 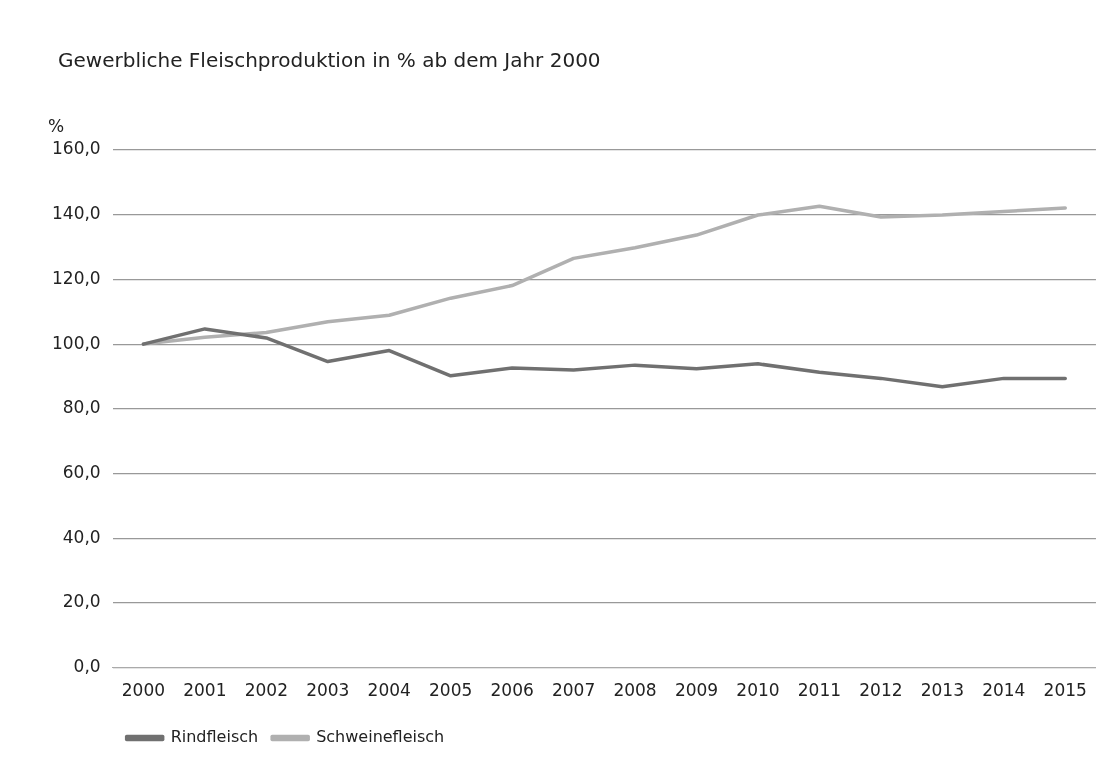 I want to click on x-tick-label: 2005, so click(x=451, y=690).